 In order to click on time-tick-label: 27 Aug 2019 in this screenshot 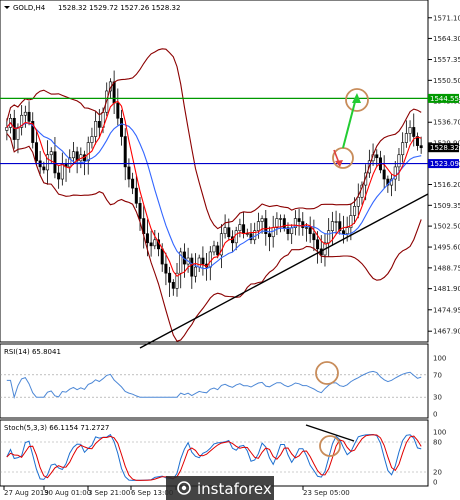, I will do `click(26, 493)`.